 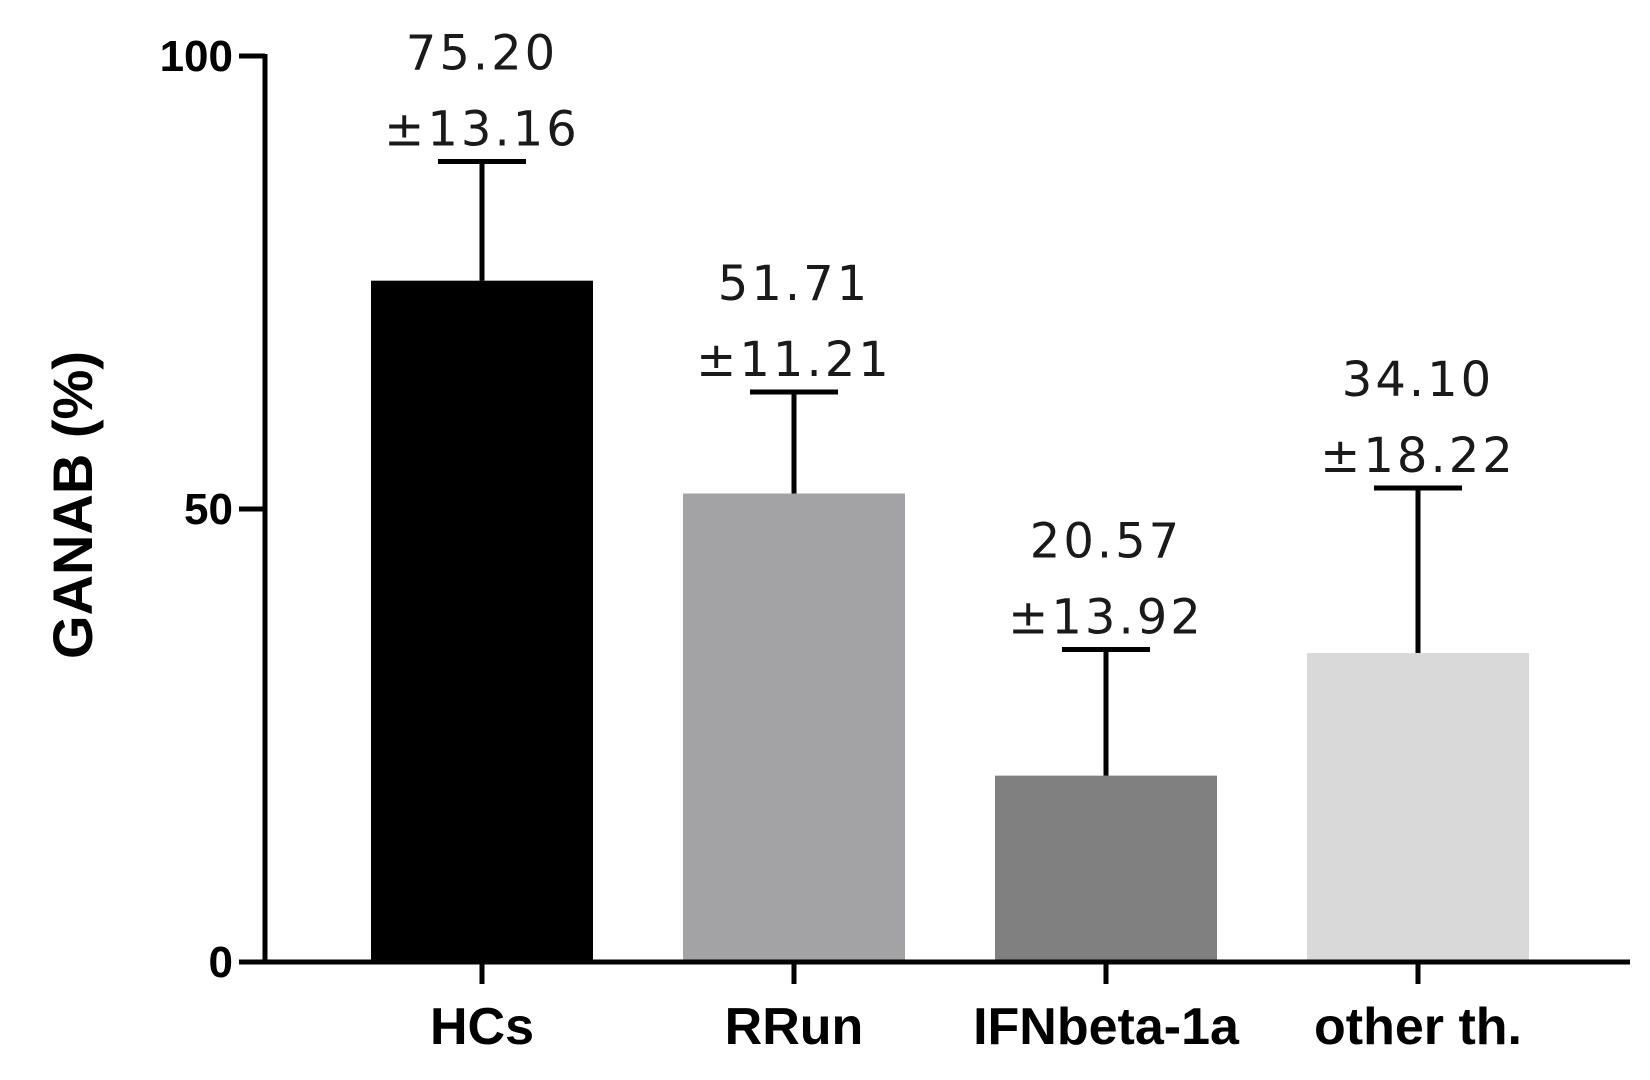 What do you see at coordinates (482, 1027) in the screenshot?
I see `category-label: HCs` at bounding box center [482, 1027].